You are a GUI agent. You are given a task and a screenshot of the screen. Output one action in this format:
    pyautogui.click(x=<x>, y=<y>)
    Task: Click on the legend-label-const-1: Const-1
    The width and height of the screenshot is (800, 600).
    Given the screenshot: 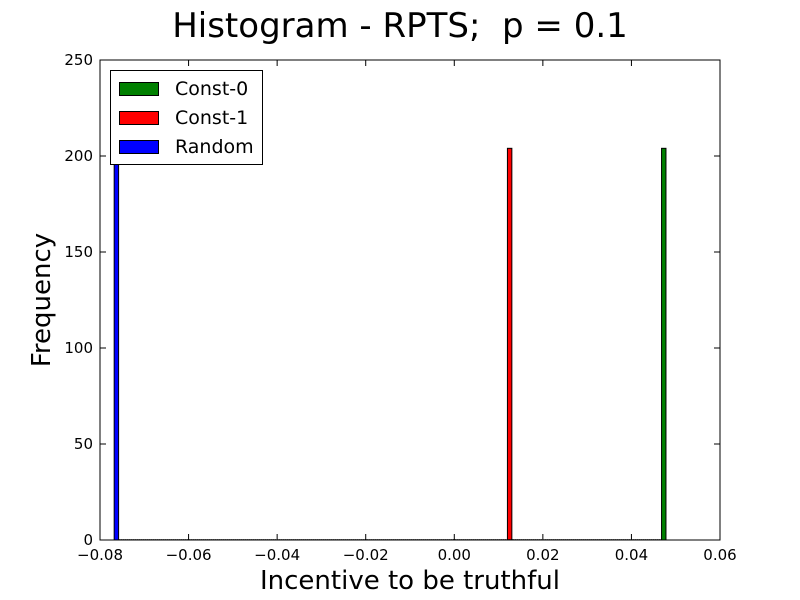 What is the action you would take?
    pyautogui.click(x=212, y=117)
    